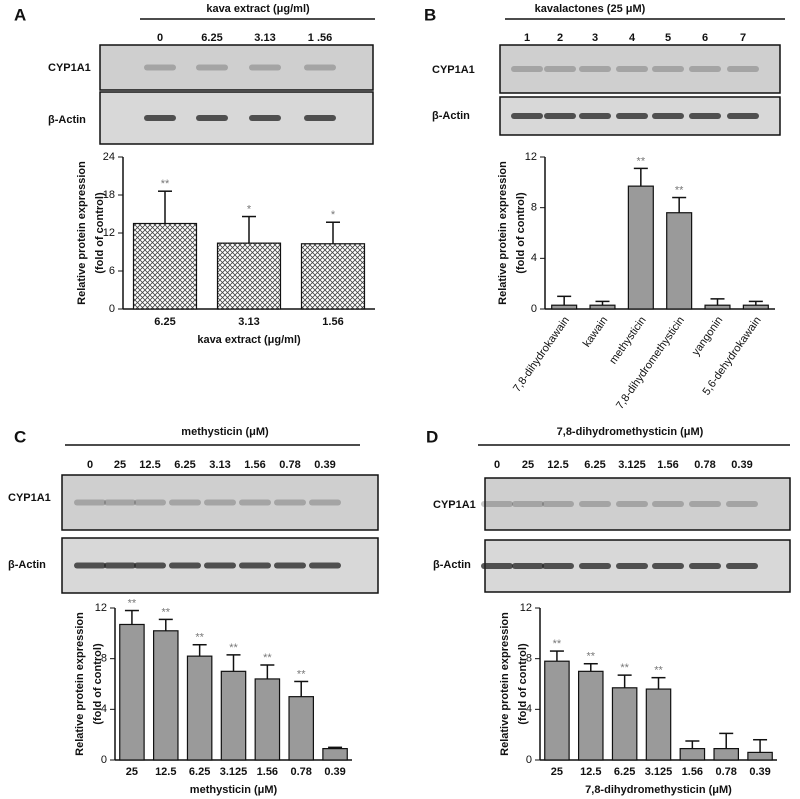 The width and height of the screenshot is (800, 799). What do you see at coordinates (184, 465) in the screenshot?
I see `lane-label: 6.25` at bounding box center [184, 465].